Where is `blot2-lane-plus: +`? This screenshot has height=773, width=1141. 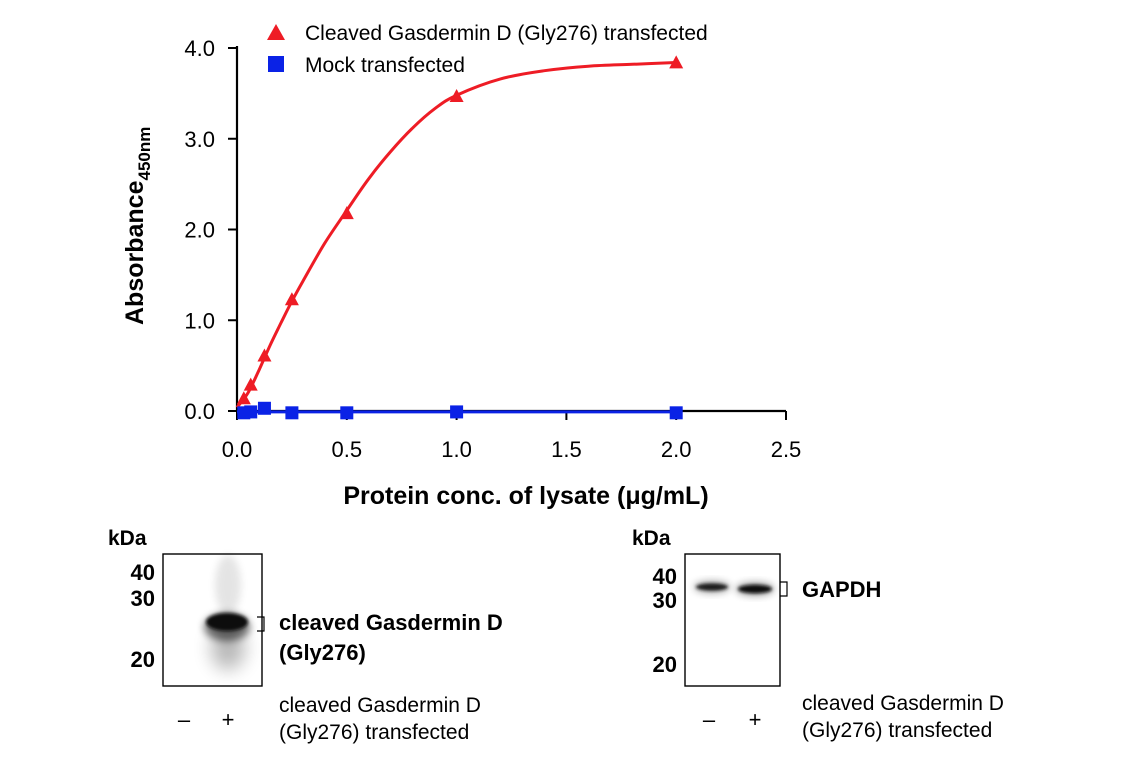
blot2-lane-plus: + is located at coordinates (755, 719).